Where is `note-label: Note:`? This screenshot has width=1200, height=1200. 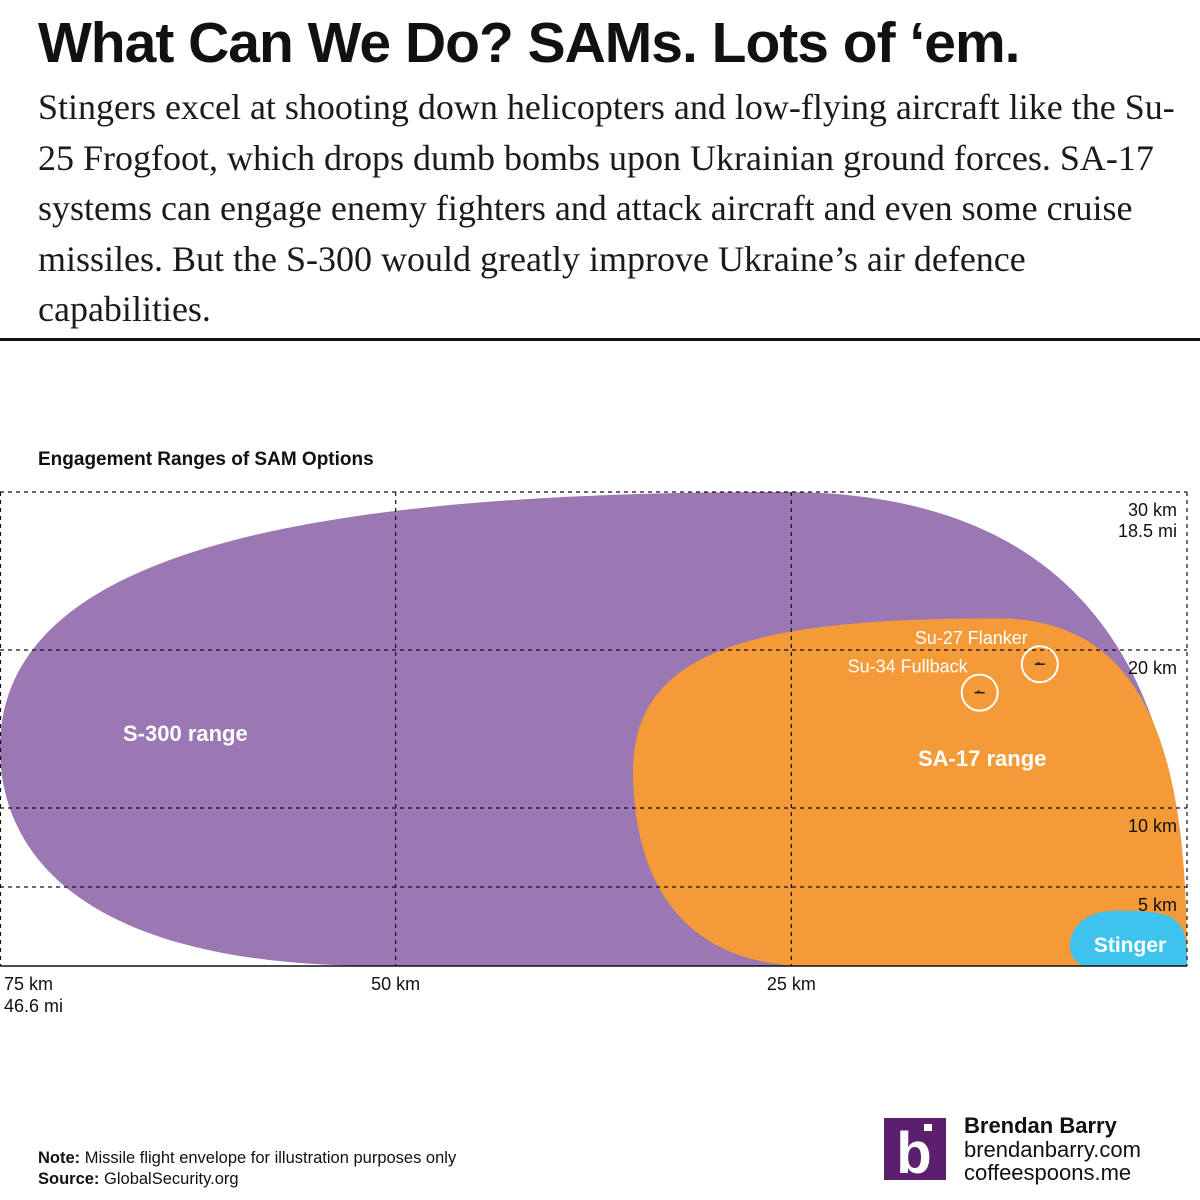
note-label: Note: is located at coordinates (59, 1158).